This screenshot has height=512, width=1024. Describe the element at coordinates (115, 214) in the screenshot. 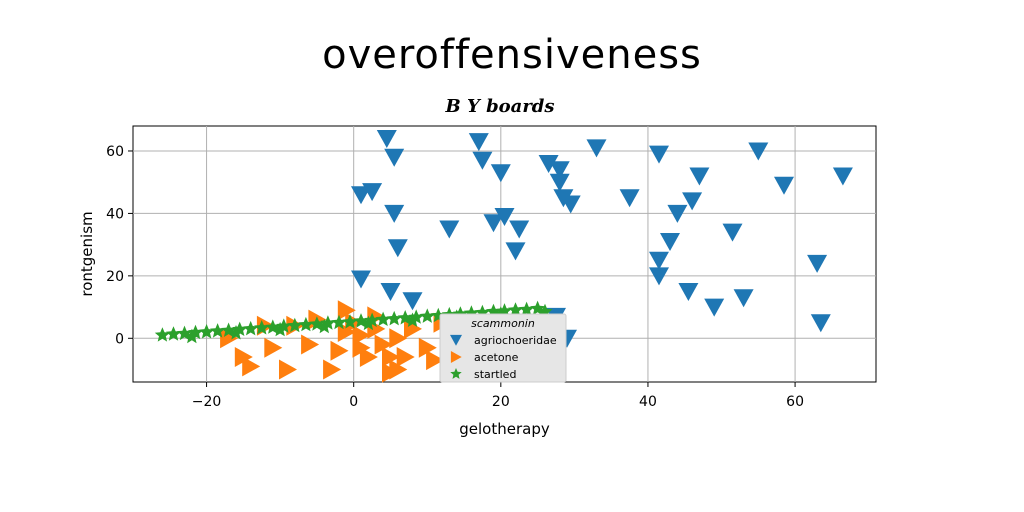

I see `y-tick-label: 40` at that location.